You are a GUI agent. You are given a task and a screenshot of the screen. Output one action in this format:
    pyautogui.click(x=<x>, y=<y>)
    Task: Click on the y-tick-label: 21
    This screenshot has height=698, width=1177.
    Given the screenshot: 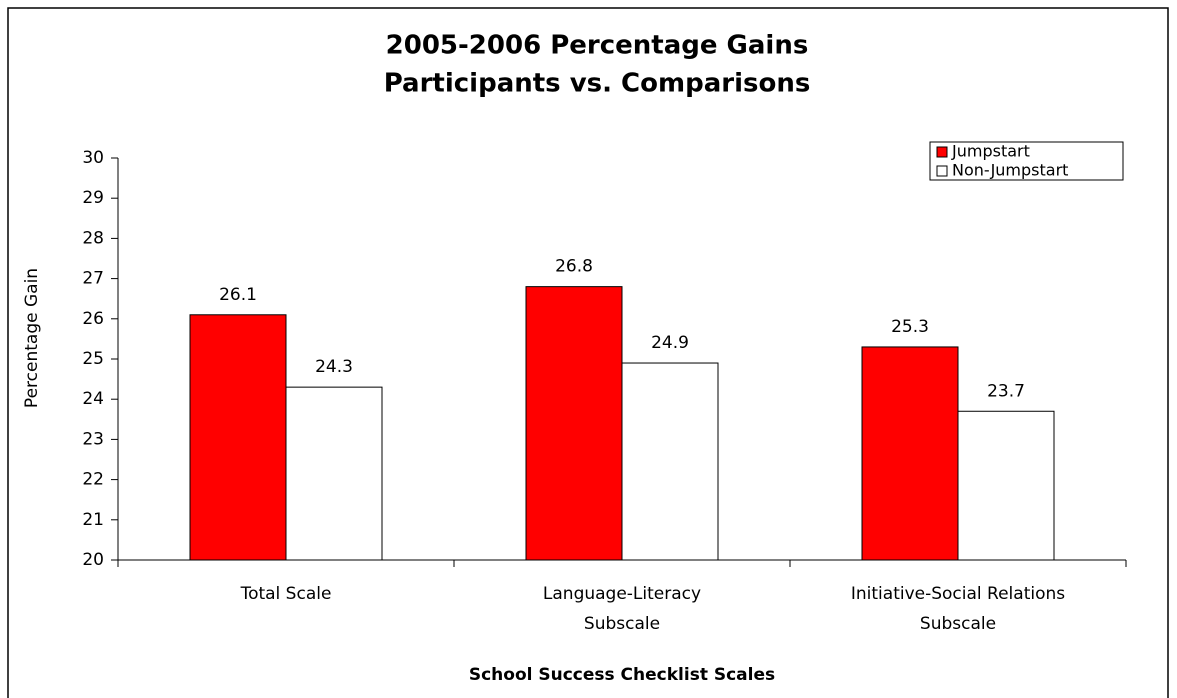 What is the action you would take?
    pyautogui.click(x=93, y=520)
    